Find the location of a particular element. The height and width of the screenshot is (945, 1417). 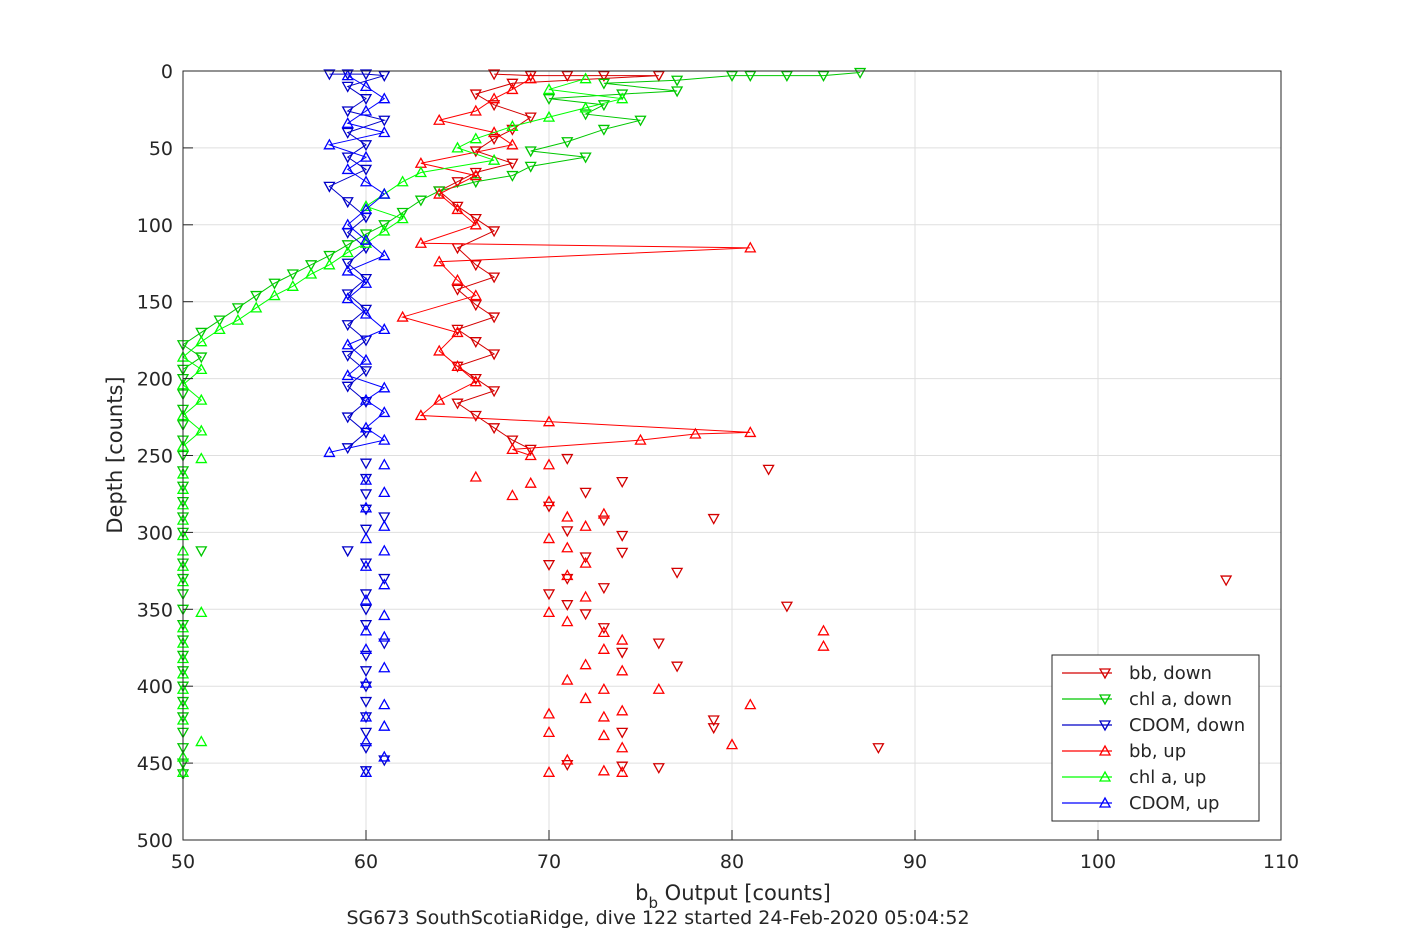

series-cdom-up is located at coordinates (357, 423).